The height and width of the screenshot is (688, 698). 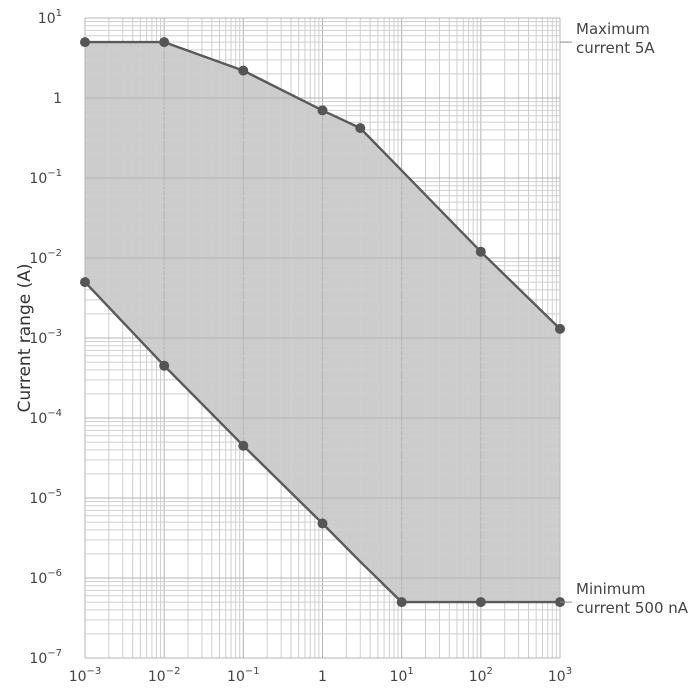 What do you see at coordinates (243, 675) in the screenshot?
I see `x-tick-label: 10⁻¹` at bounding box center [243, 675].